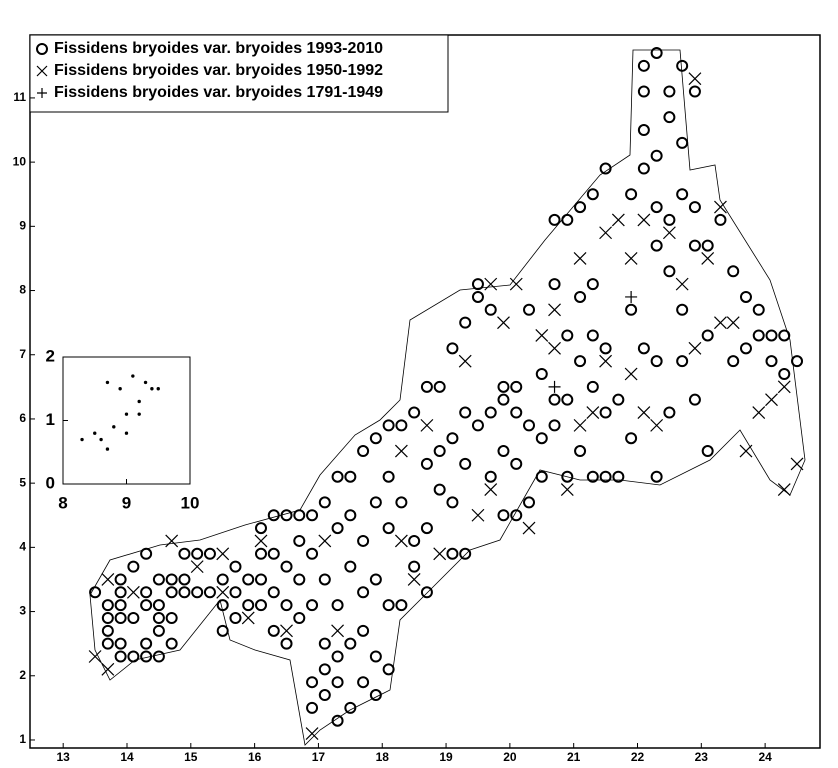 The height and width of the screenshot is (768, 838). What do you see at coordinates (22, 290) in the screenshot?
I see `y-tick-label: 8` at bounding box center [22, 290].